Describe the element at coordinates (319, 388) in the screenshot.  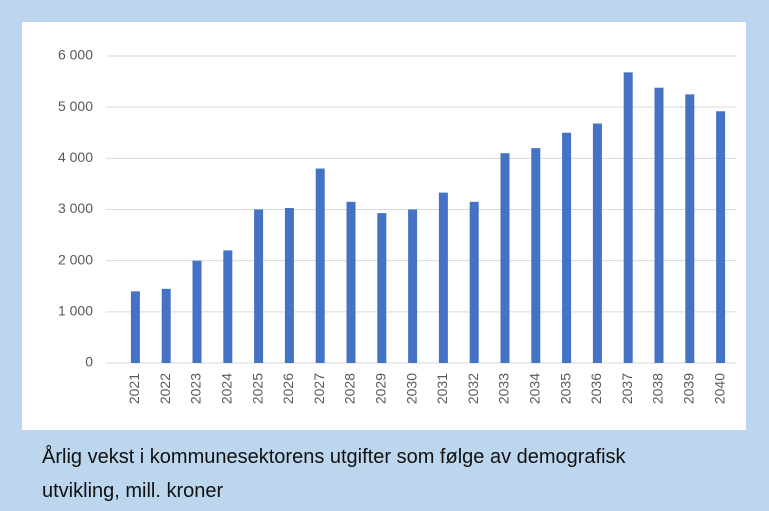
I see `x-tick-label: 2027` at that location.